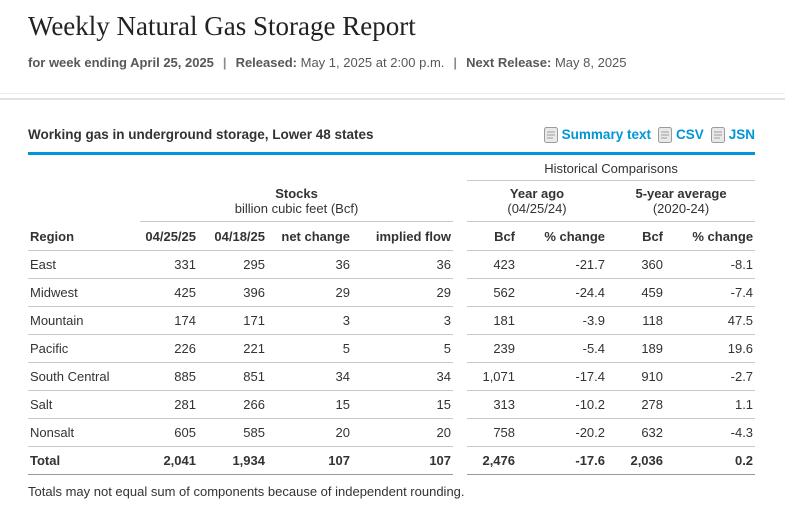 The height and width of the screenshot is (512, 785). What do you see at coordinates (537, 208) in the screenshot?
I see `year-ago-subtitle: (04/25/24)` at bounding box center [537, 208].